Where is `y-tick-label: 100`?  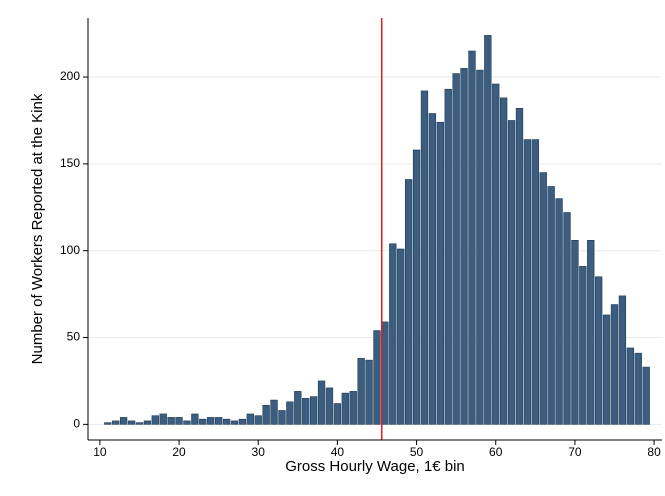
y-tick-label: 100 is located at coordinates (70, 250).